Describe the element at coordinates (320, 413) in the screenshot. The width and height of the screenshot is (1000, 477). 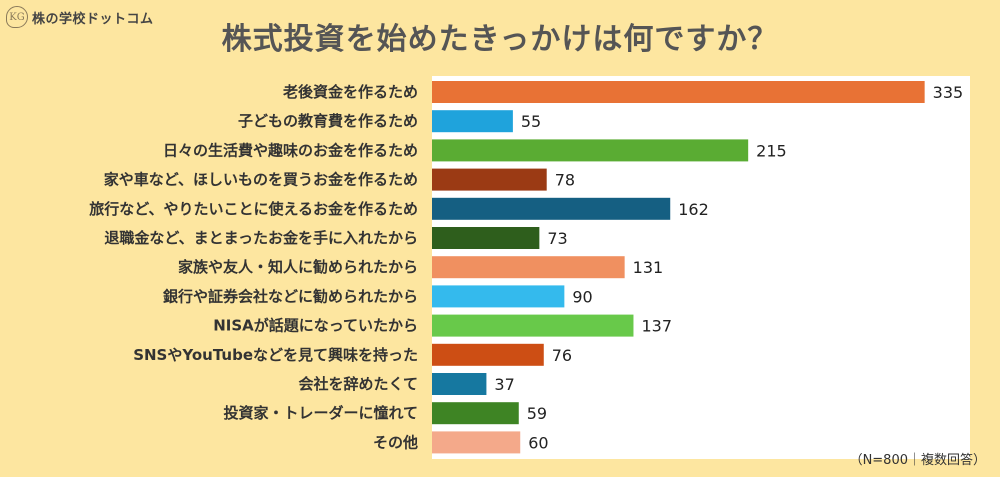
I see `category-label: 投資家・トレーダーに憧れて` at that location.